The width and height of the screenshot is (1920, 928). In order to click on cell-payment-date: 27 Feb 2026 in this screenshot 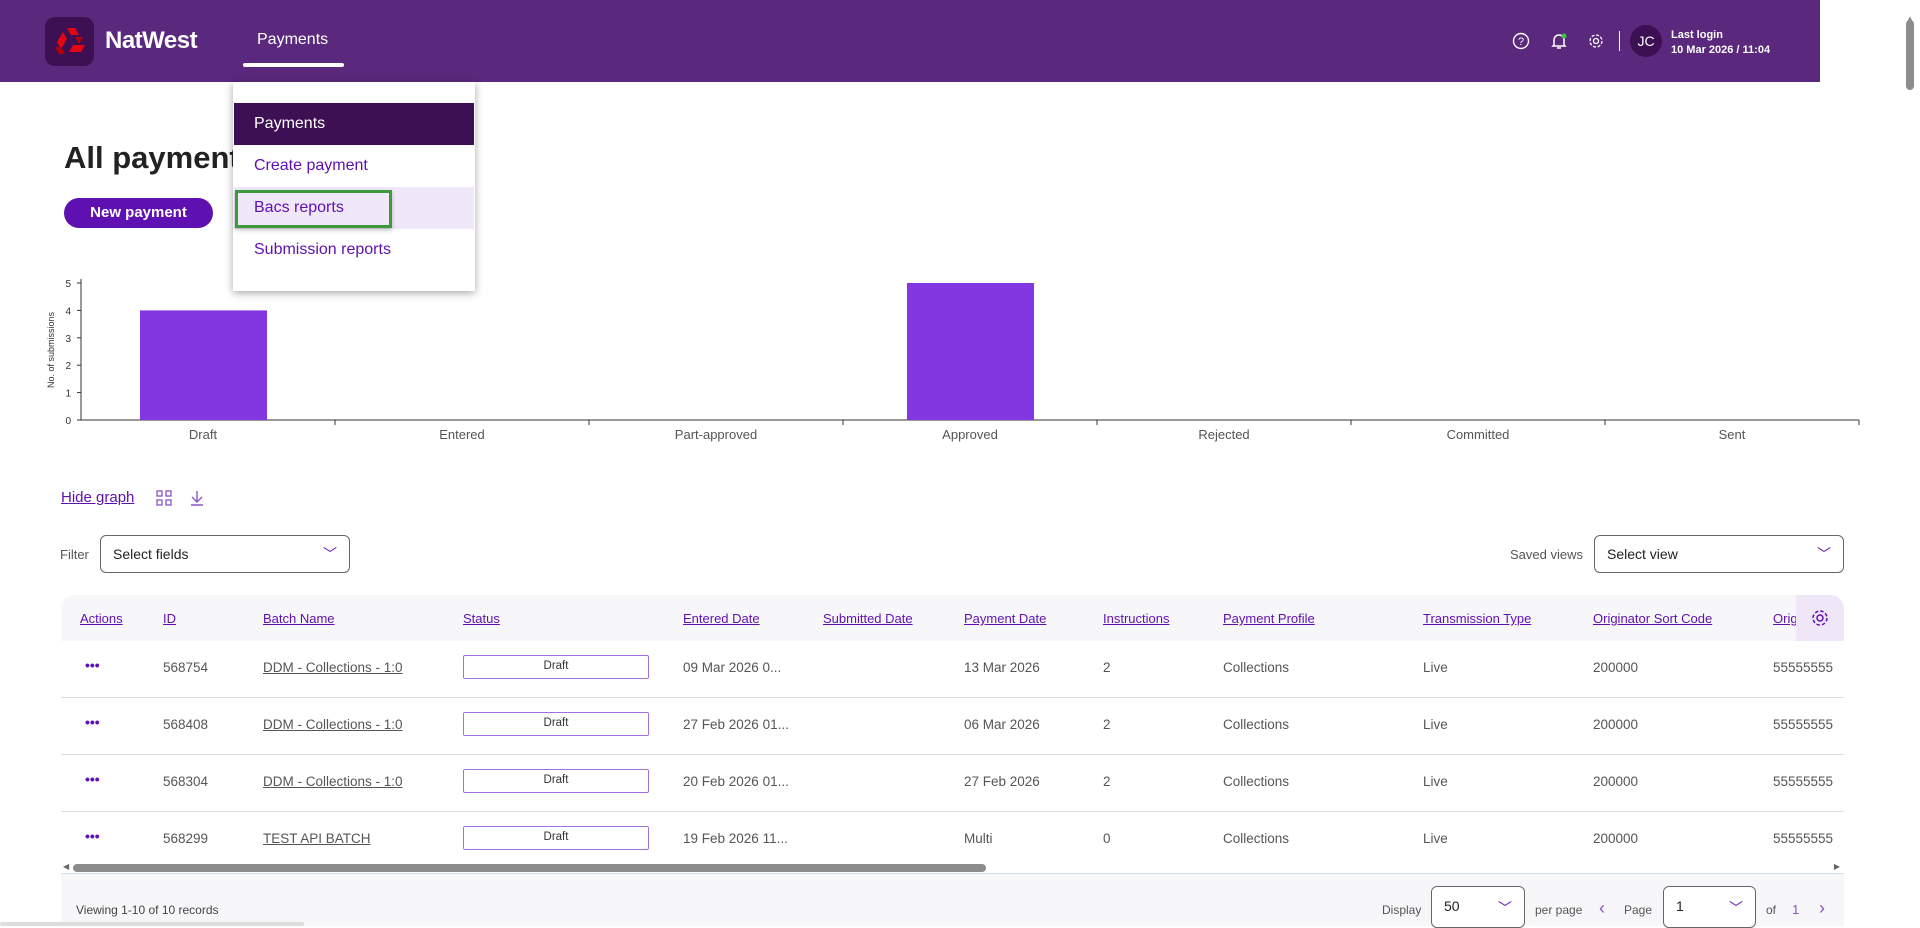, I will do `click(1002, 781)`.